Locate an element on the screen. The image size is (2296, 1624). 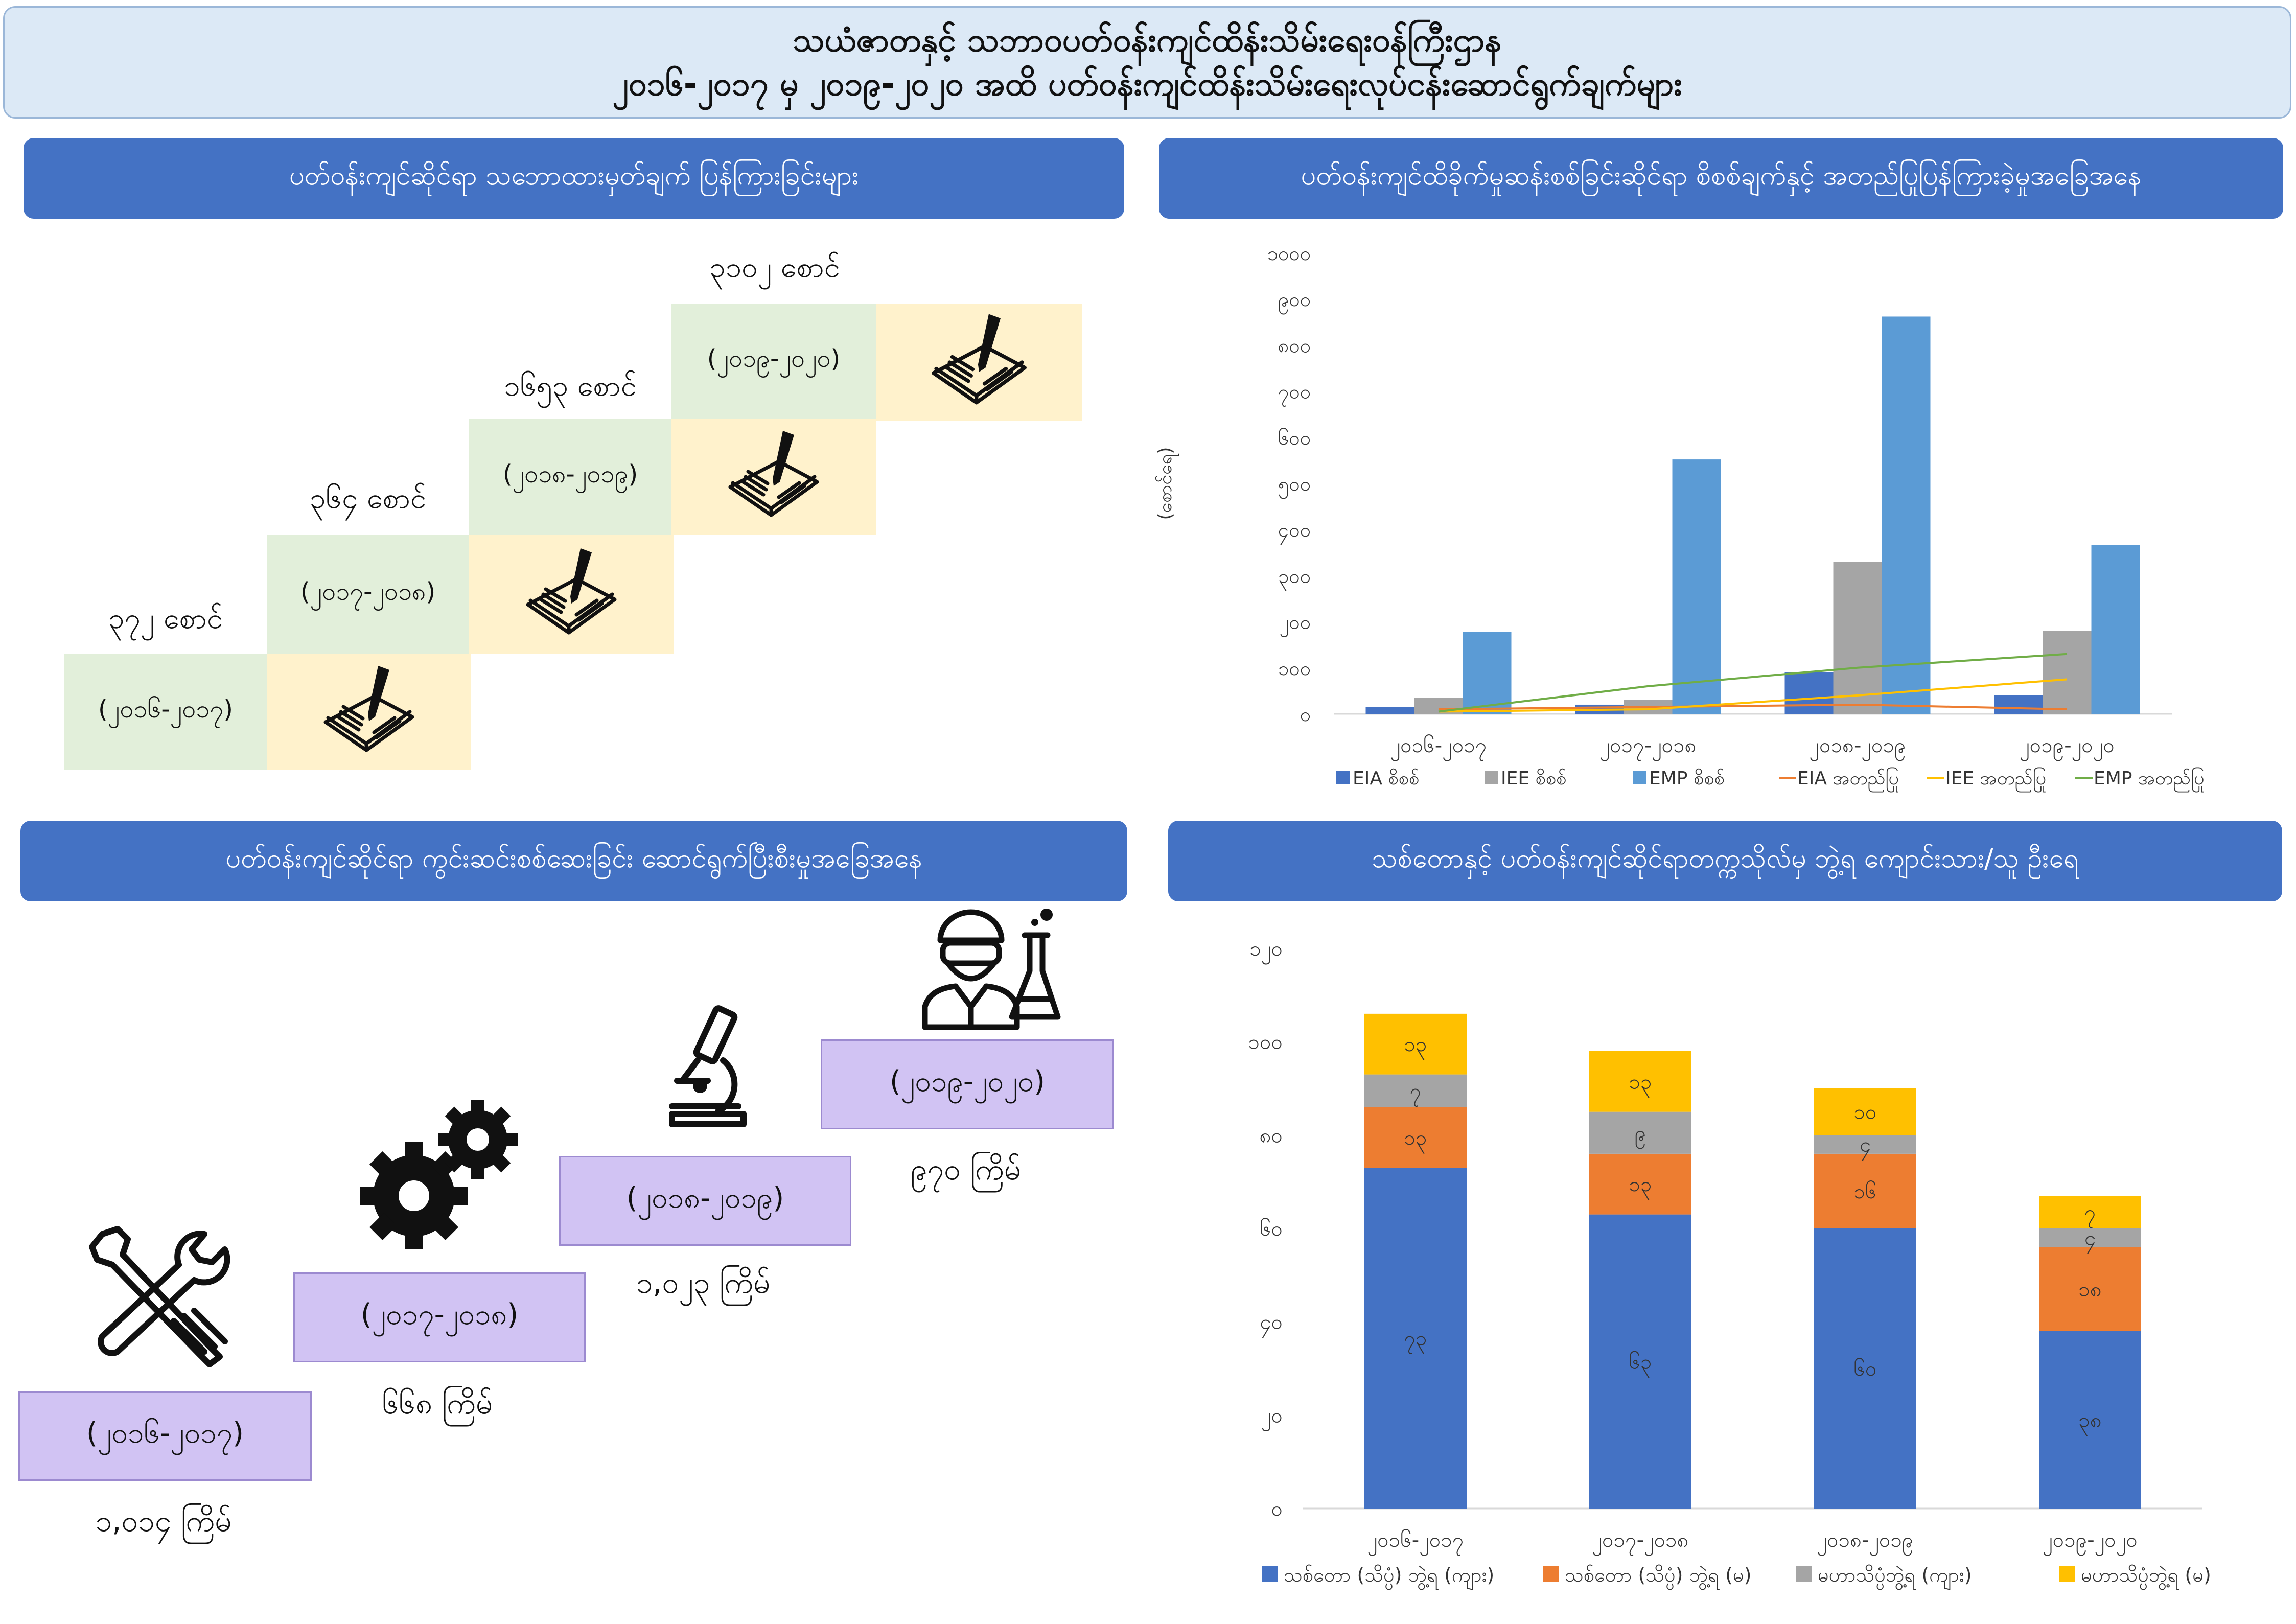
y-tick-label: ၁၂၀ is located at coordinates (1266, 951).